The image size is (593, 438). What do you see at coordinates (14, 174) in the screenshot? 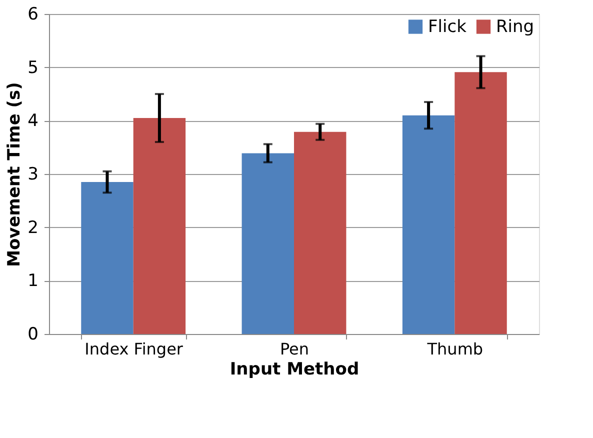
I see `y-axis-title: Movement Time (s)` at bounding box center [14, 174].